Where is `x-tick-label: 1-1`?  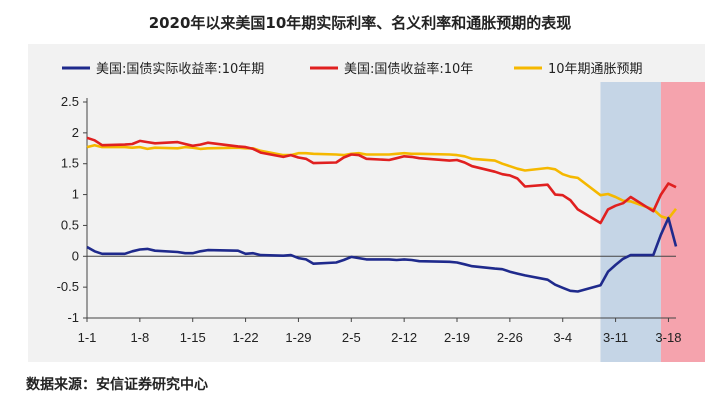 x-tick-label: 1-1 is located at coordinates (87, 337).